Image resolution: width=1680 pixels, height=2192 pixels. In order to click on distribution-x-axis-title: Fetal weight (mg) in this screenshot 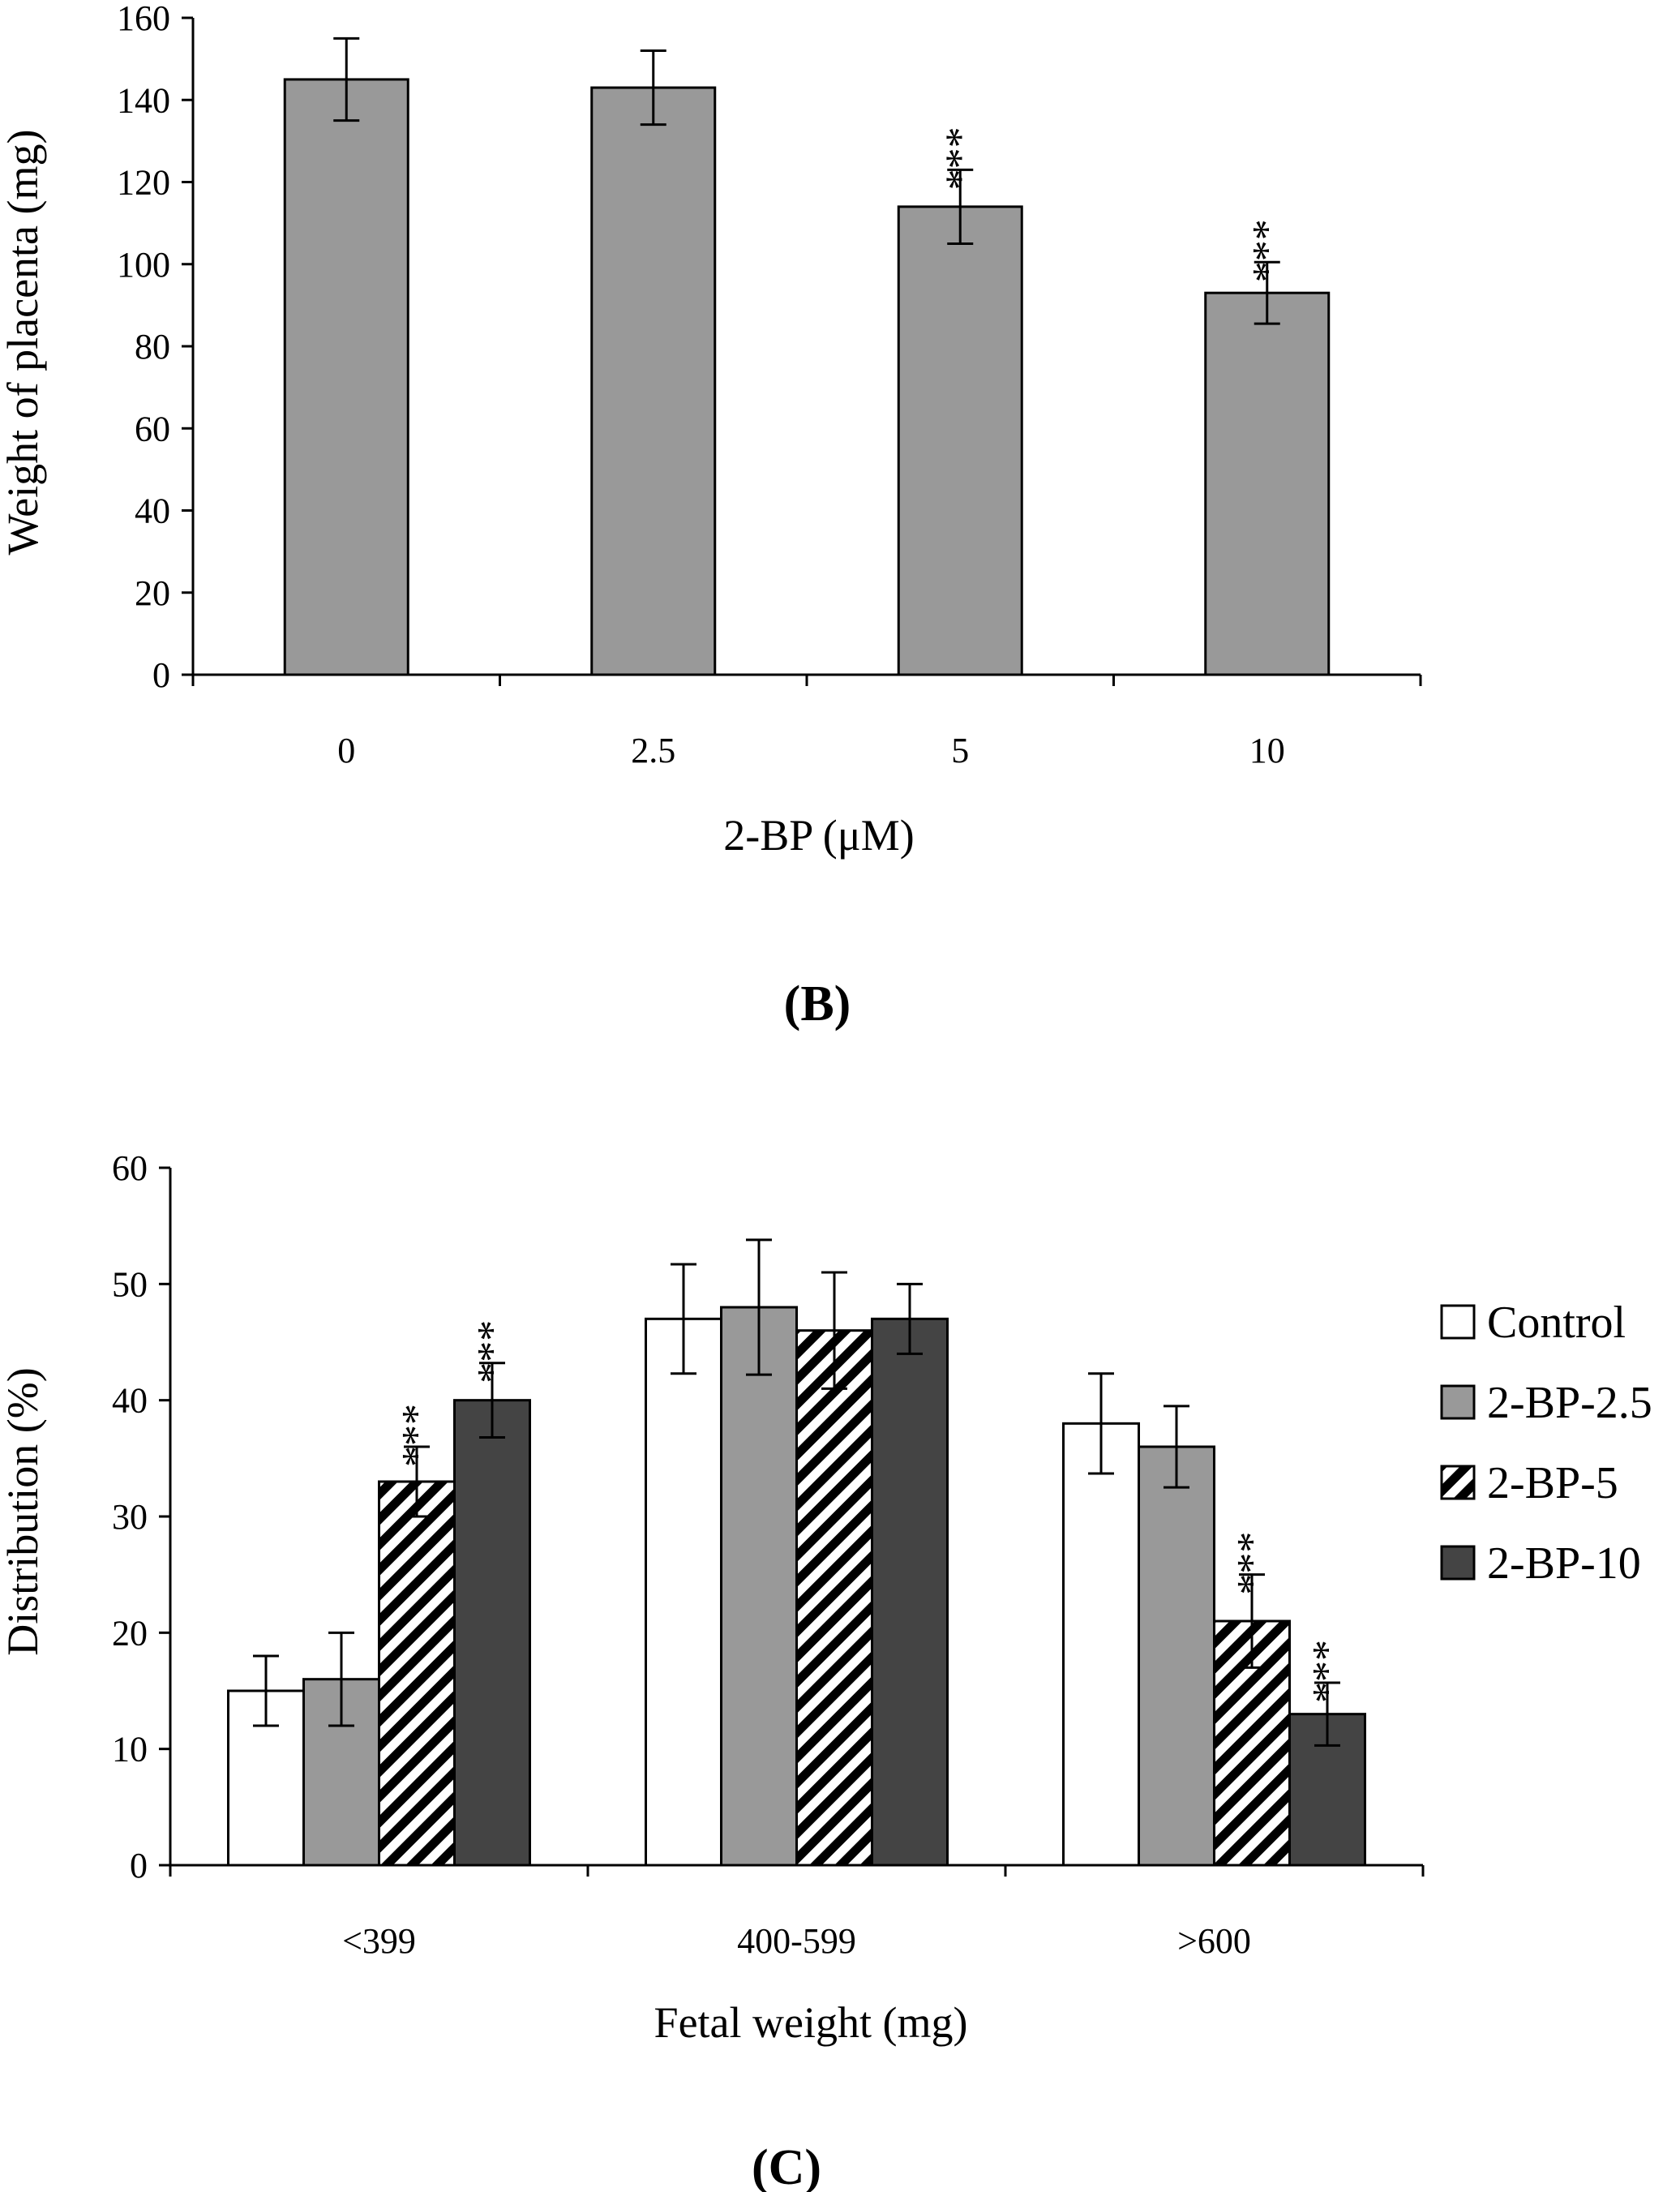, I will do `click(811, 2022)`.